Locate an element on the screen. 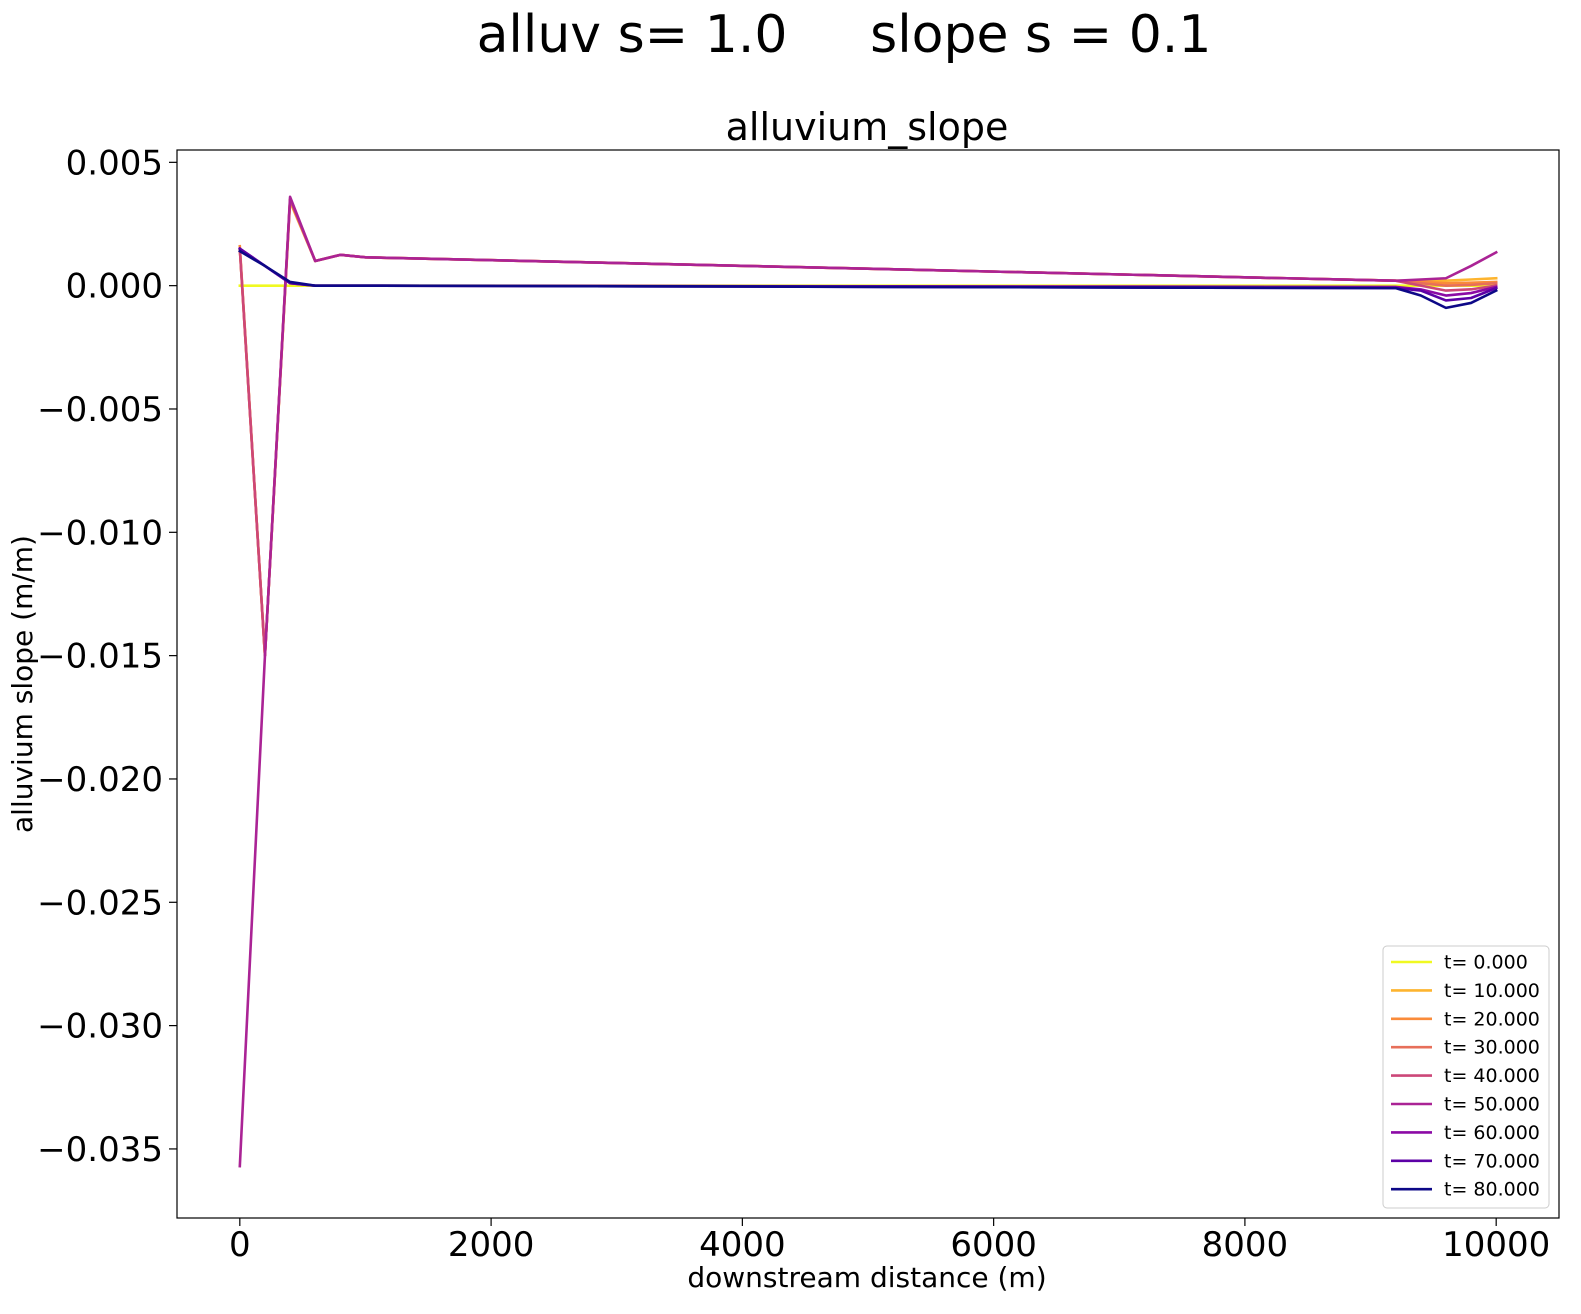  x-tick-label: 10000 is located at coordinates (1496, 1245).